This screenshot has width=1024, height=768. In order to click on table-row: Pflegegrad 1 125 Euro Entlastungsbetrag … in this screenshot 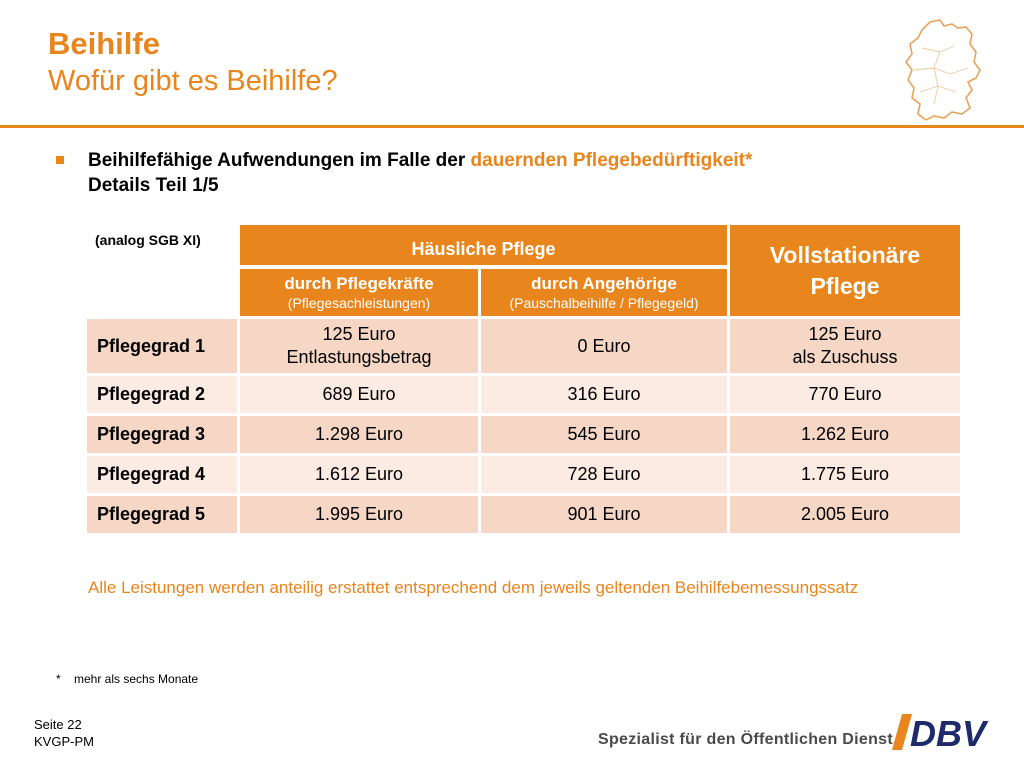, I will do `click(523, 346)`.